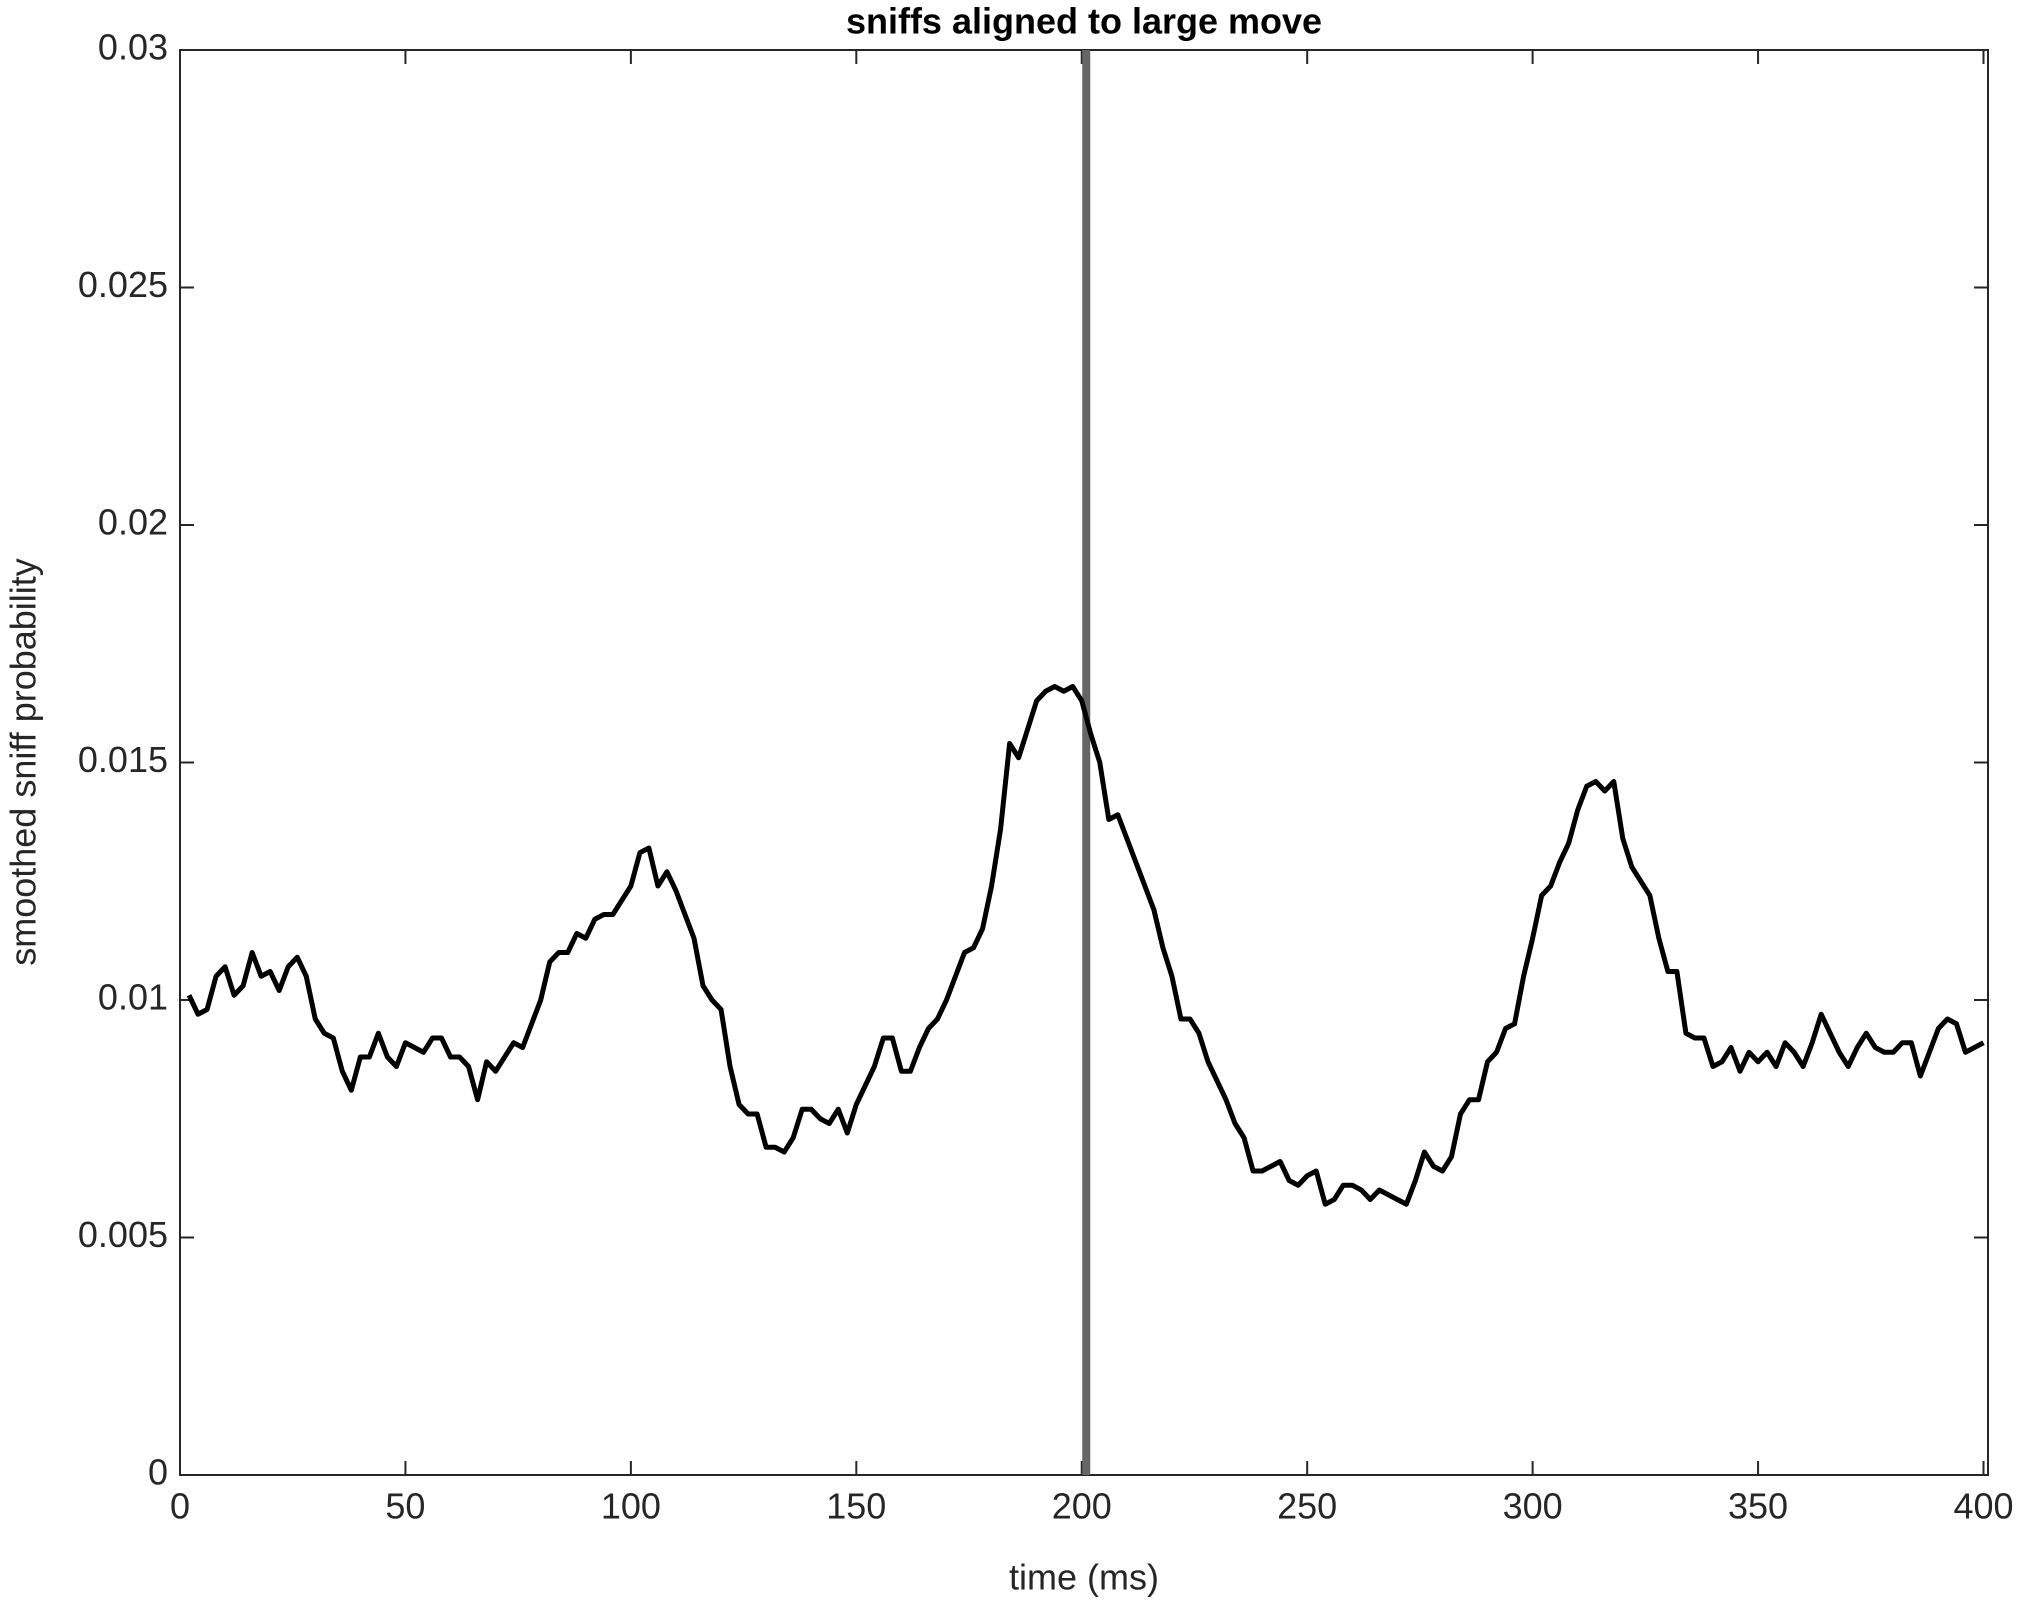  What do you see at coordinates (405, 1506) in the screenshot?
I see `x-tick-label: 50` at bounding box center [405, 1506].